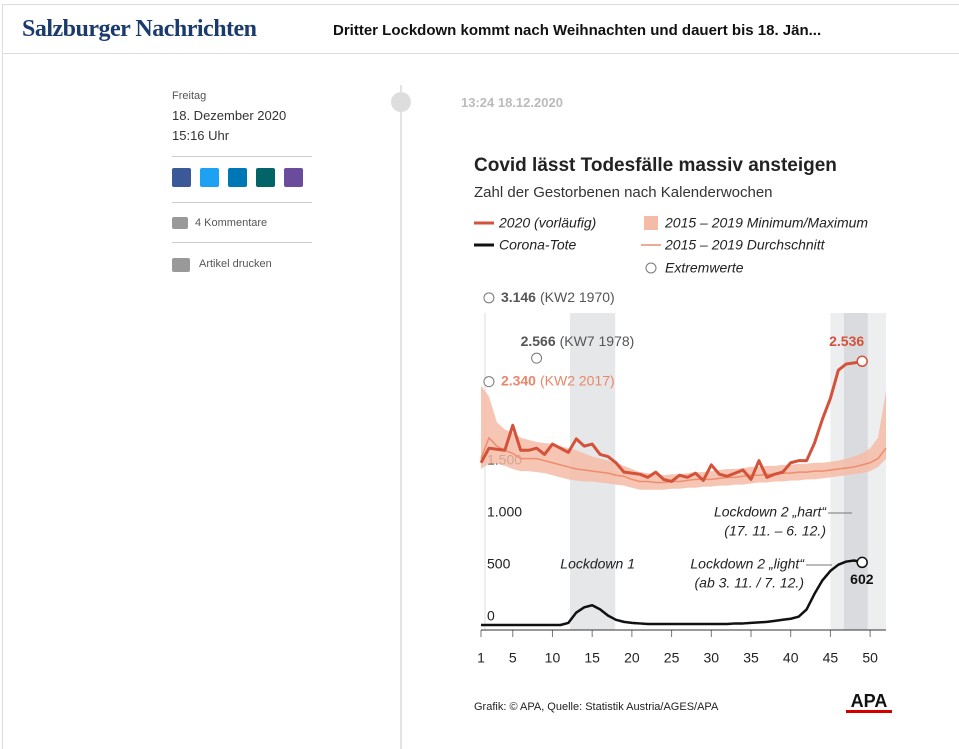  What do you see at coordinates (672, 593) in the screenshot?
I see `corona-line` at bounding box center [672, 593].